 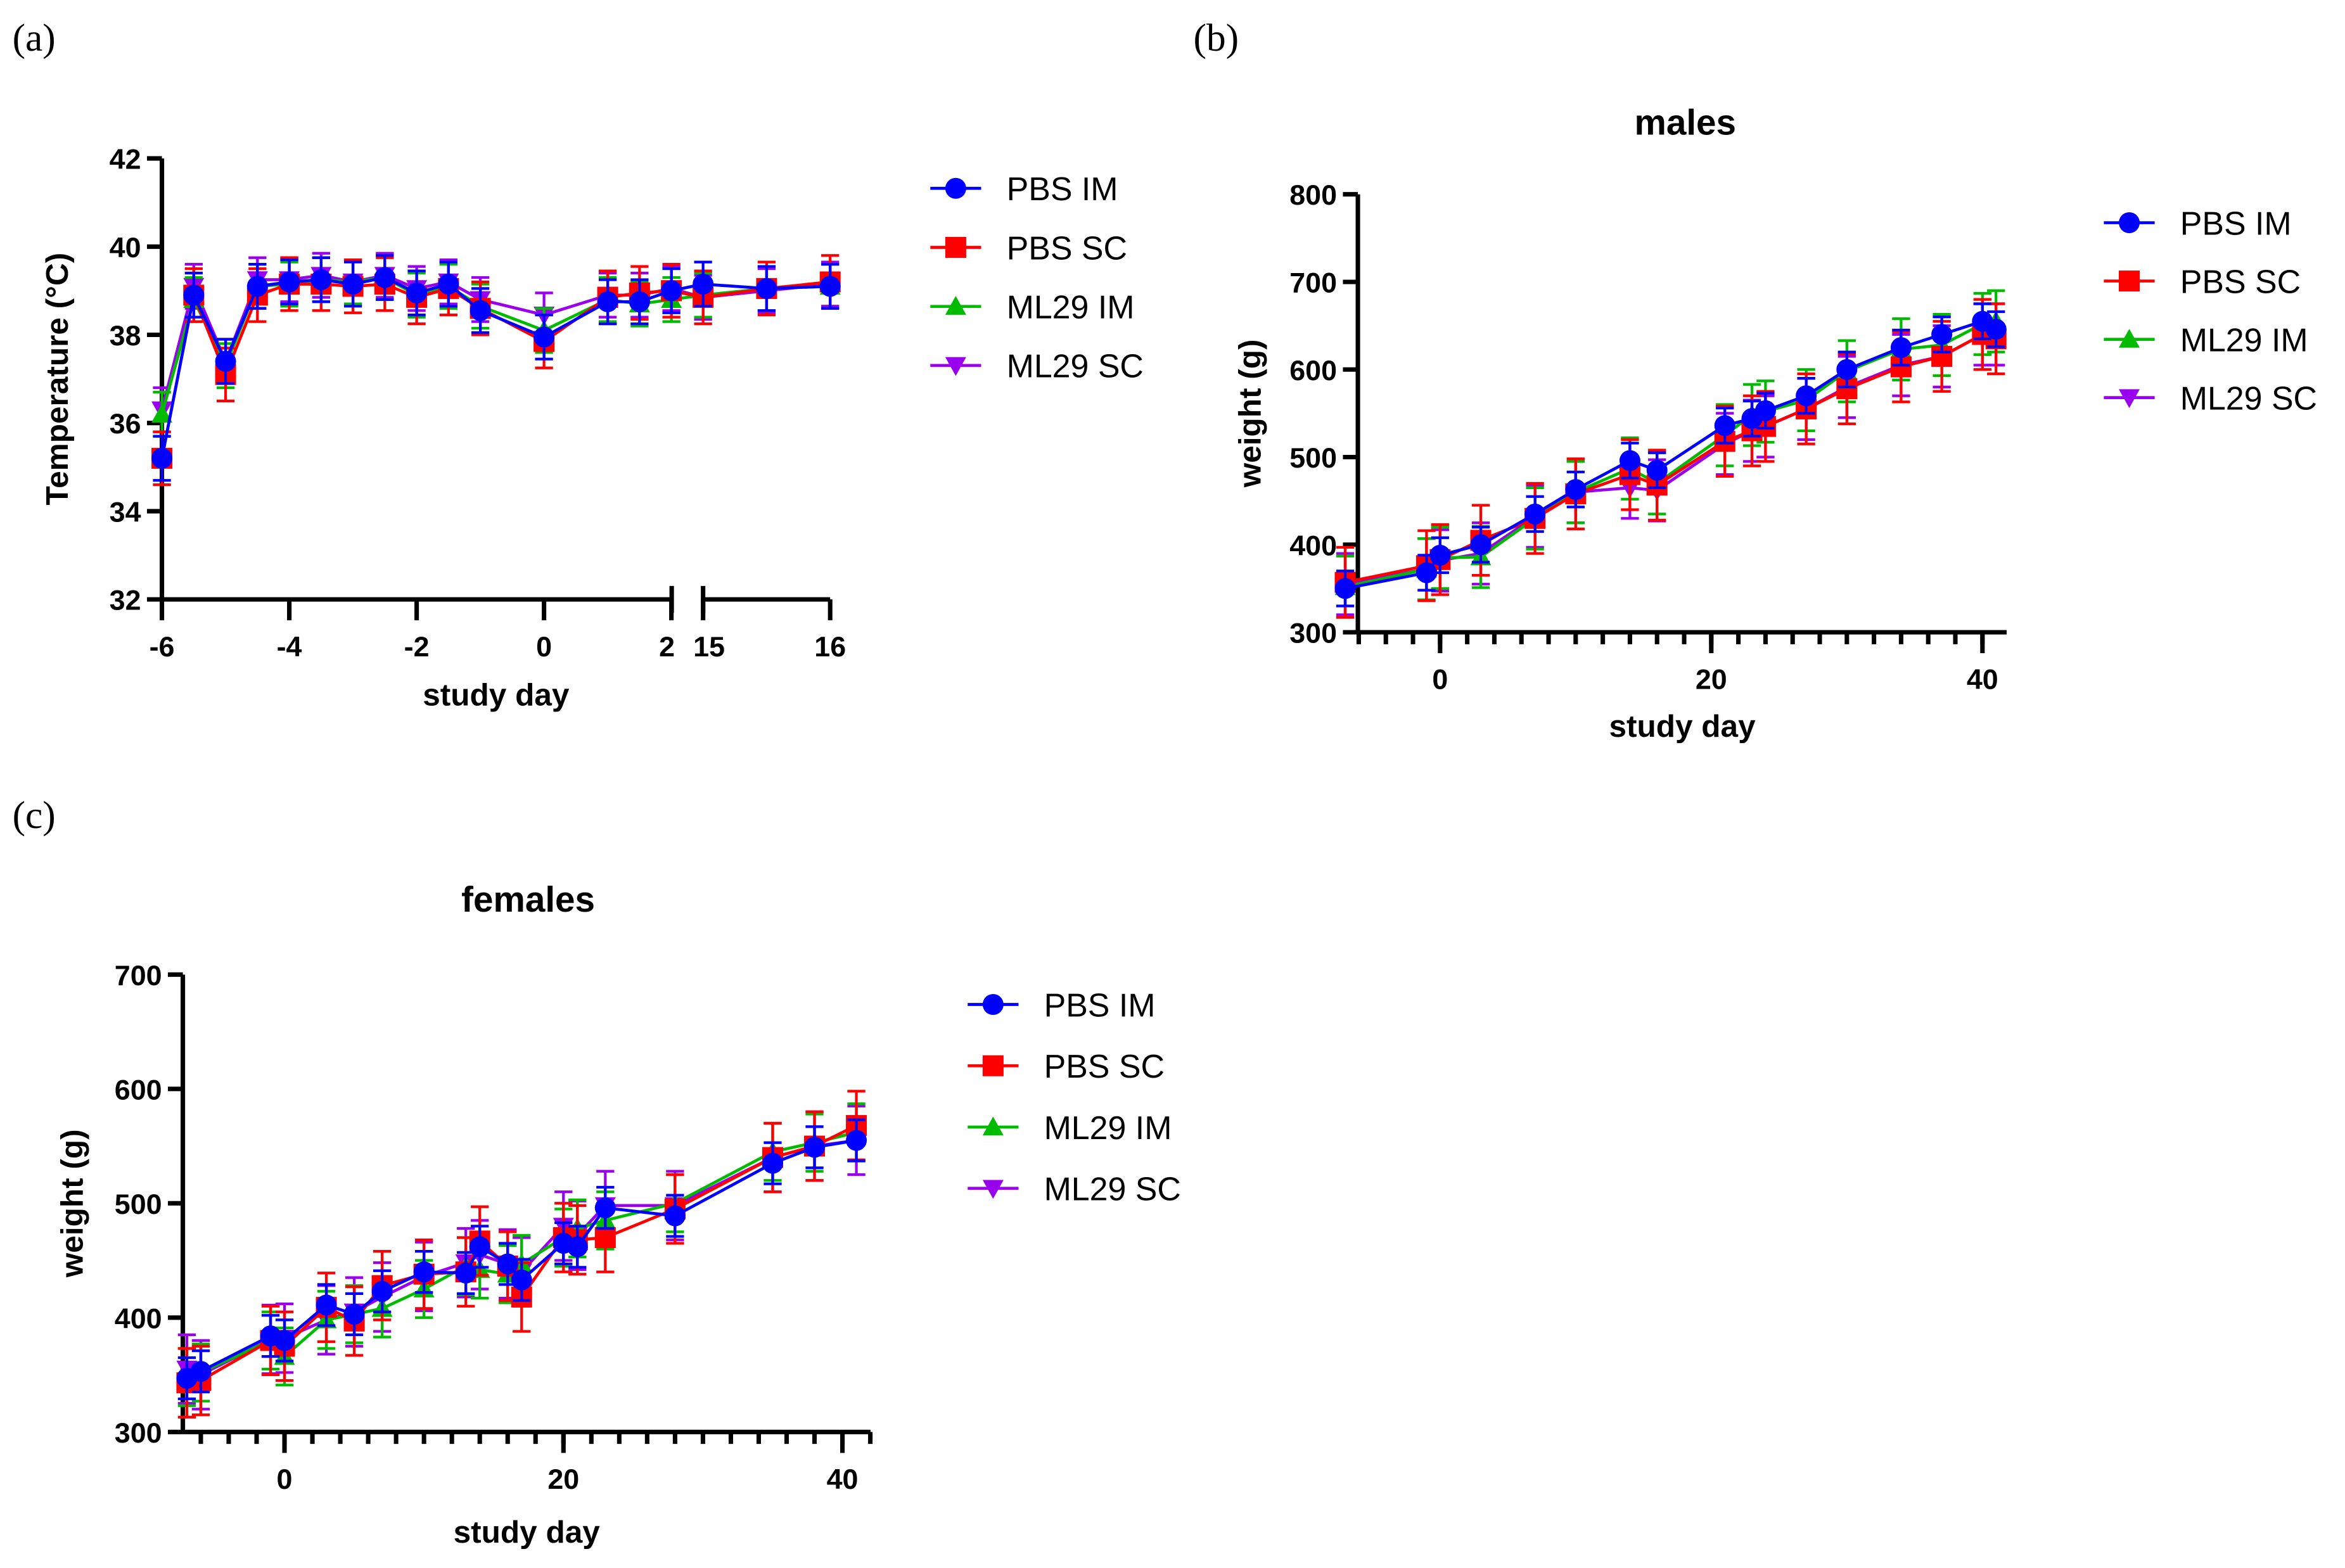 What do you see at coordinates (125, 512) in the screenshot?
I see `y-tick-label: 34` at bounding box center [125, 512].